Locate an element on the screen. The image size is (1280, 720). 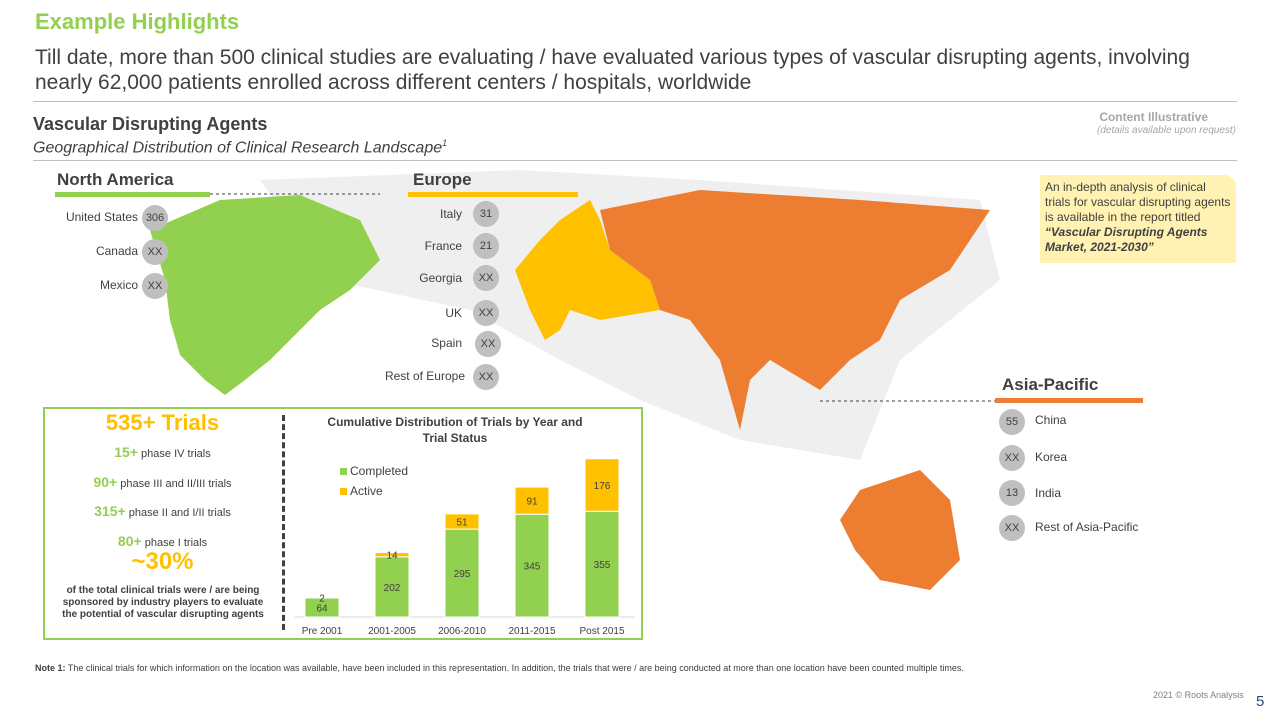
country-label: Rest of Asia-Pacific is located at coordinates (1087, 527).